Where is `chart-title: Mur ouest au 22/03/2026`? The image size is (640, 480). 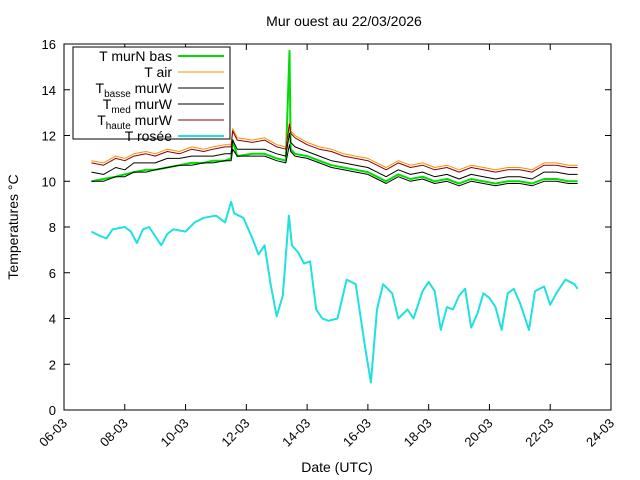 chart-title: Mur ouest au 22/03/2026 is located at coordinates (344, 21).